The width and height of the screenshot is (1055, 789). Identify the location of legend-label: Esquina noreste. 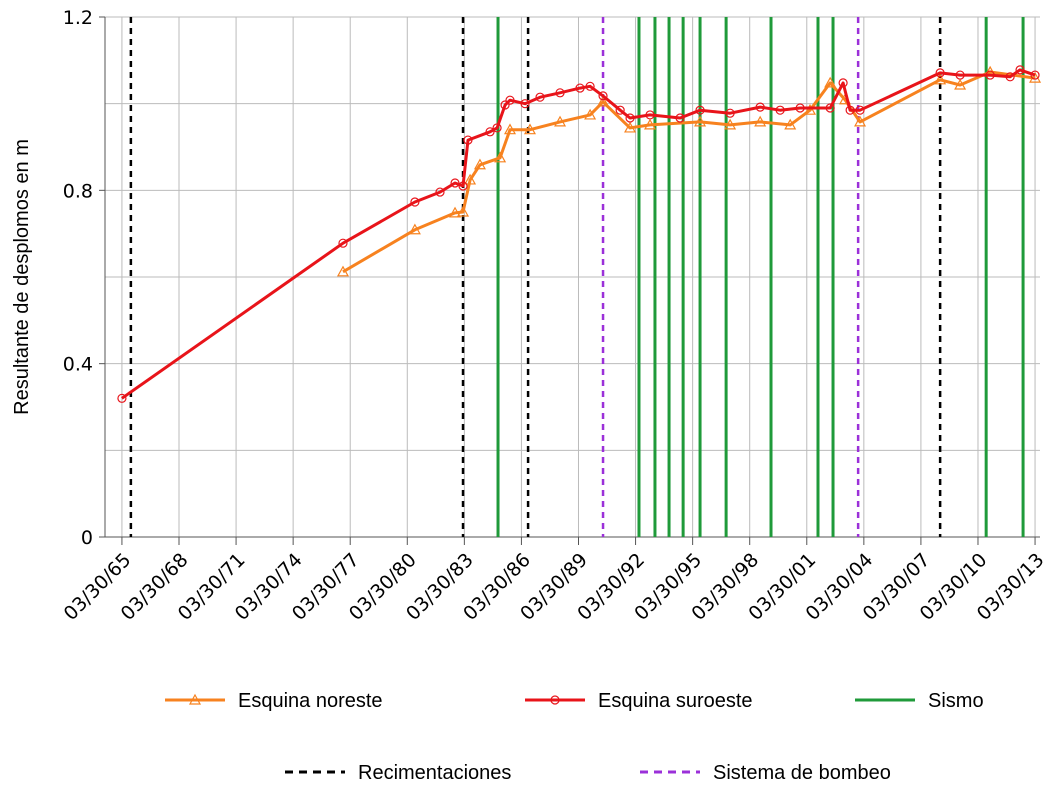
(310, 701).